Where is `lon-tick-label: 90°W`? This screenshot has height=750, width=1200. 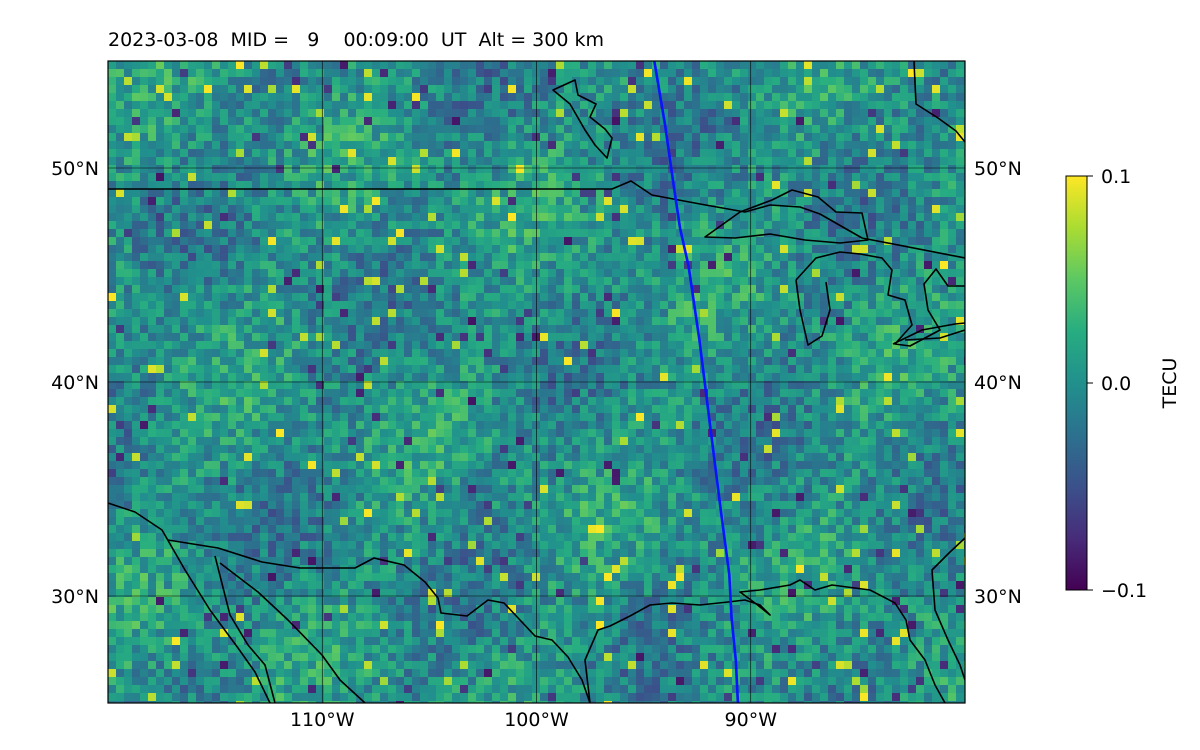
lon-tick-label: 90°W is located at coordinates (751, 720).